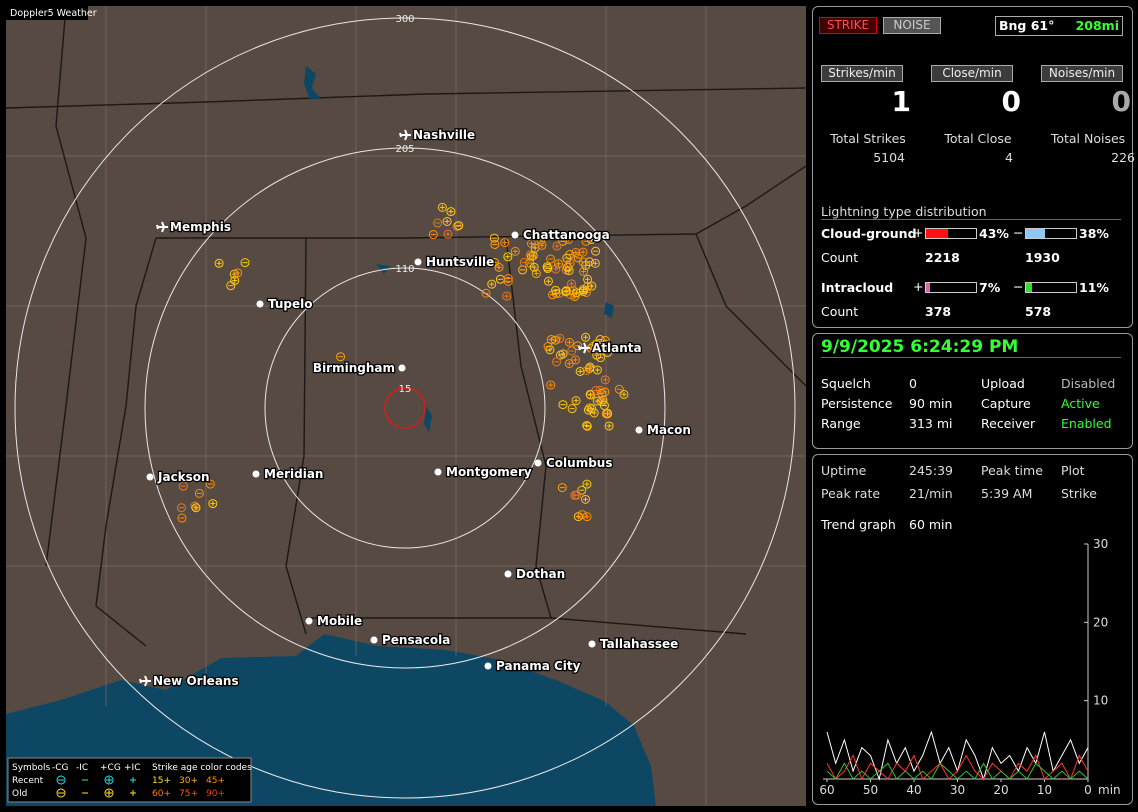 This screenshot has width=1138, height=812. What do you see at coordinates (19, 794) in the screenshot?
I see `legend-text: Old` at bounding box center [19, 794].